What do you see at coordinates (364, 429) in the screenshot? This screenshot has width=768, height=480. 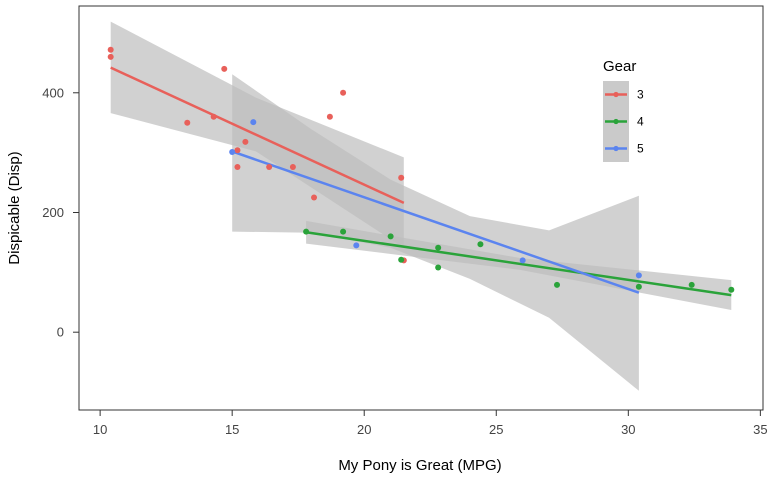 I see `x-tick-label: 20` at bounding box center [364, 429].